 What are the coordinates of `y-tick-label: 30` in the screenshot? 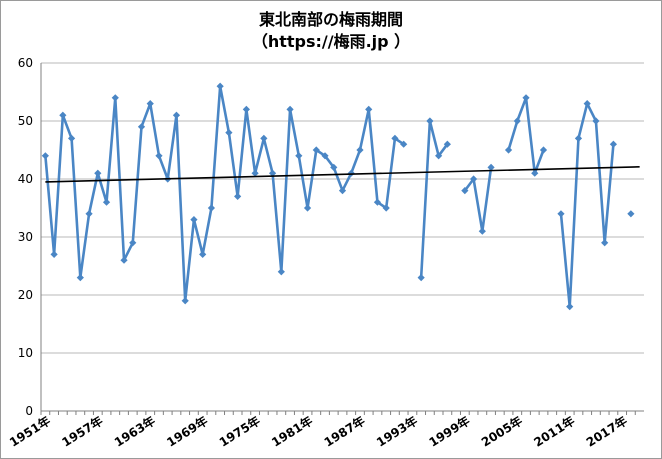 It's located at (25, 237).